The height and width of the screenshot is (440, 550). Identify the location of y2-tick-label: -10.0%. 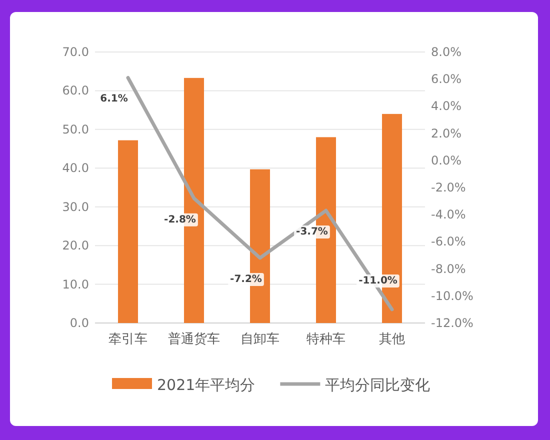
(452, 295).